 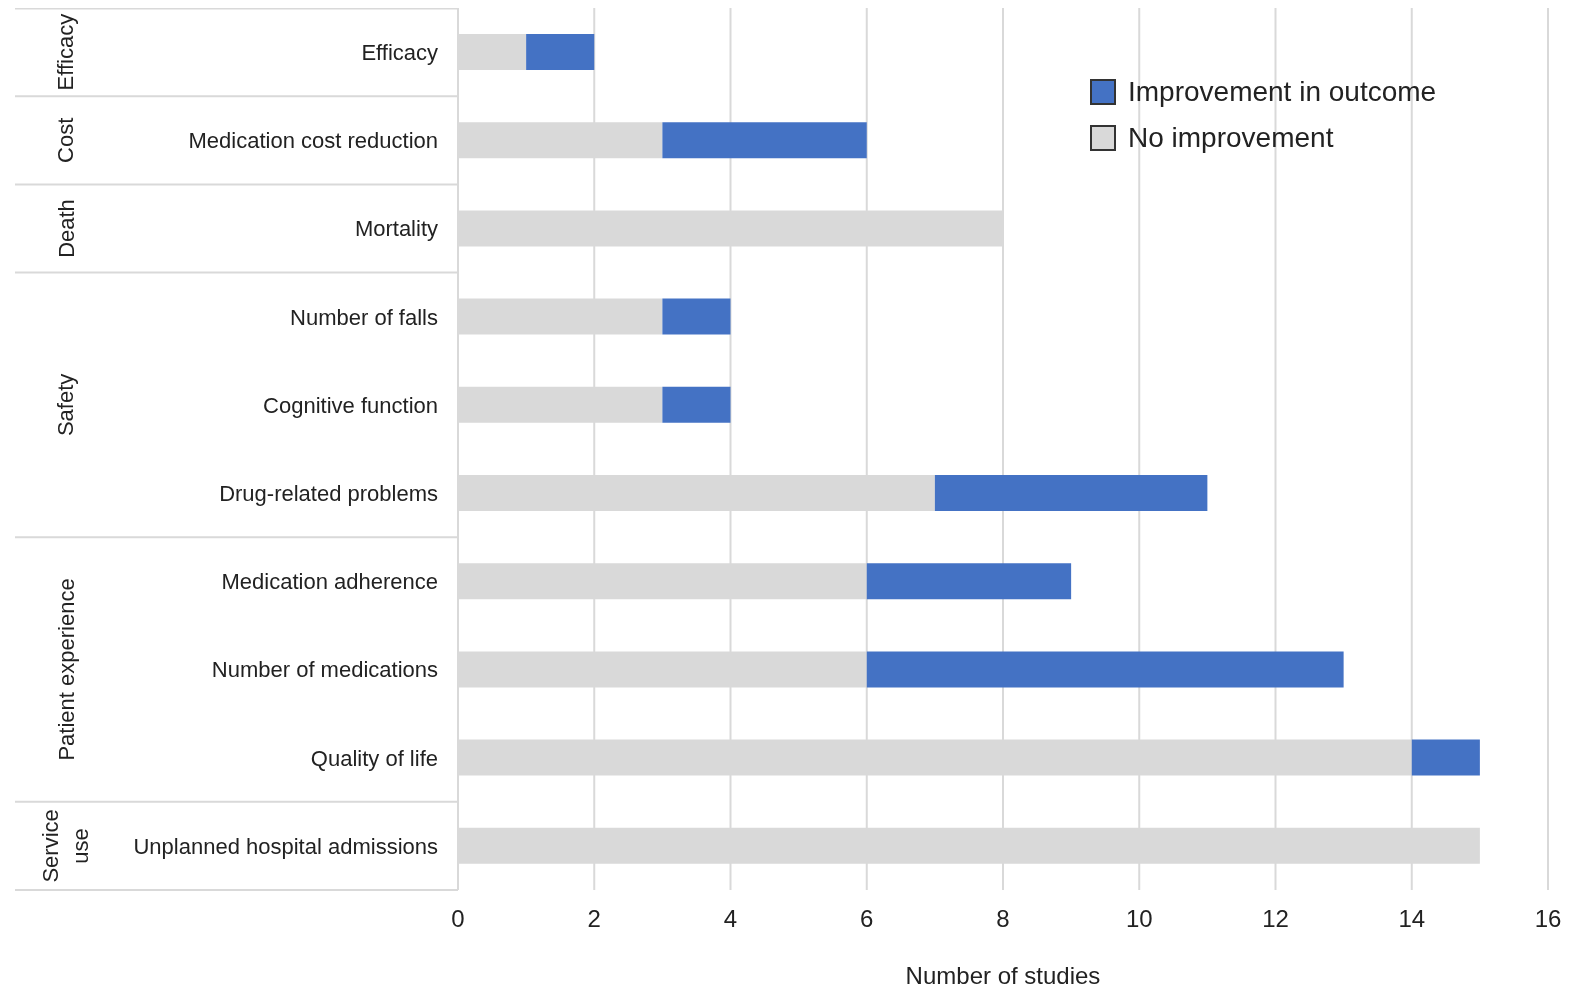 What do you see at coordinates (328, 493) in the screenshot?
I see `y-tick-label: Drug-related problems` at bounding box center [328, 493].